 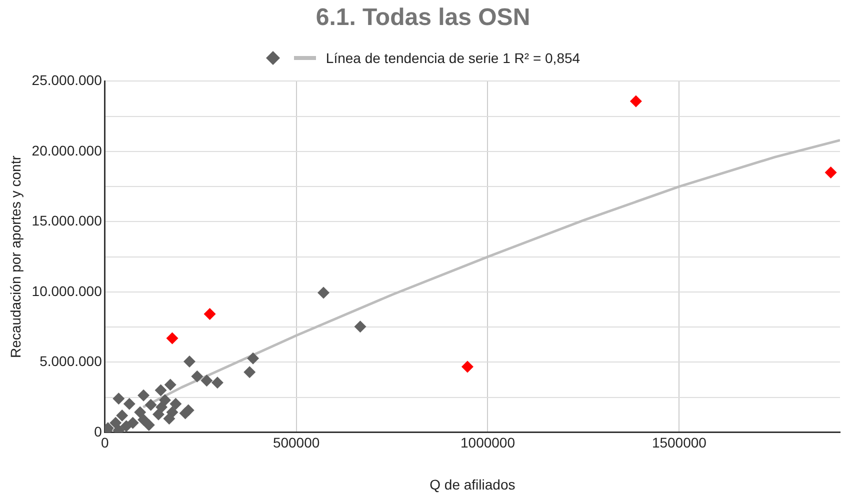 I want to click on y-axis-title: Recaudación por aportes y contr, so click(x=15, y=256).